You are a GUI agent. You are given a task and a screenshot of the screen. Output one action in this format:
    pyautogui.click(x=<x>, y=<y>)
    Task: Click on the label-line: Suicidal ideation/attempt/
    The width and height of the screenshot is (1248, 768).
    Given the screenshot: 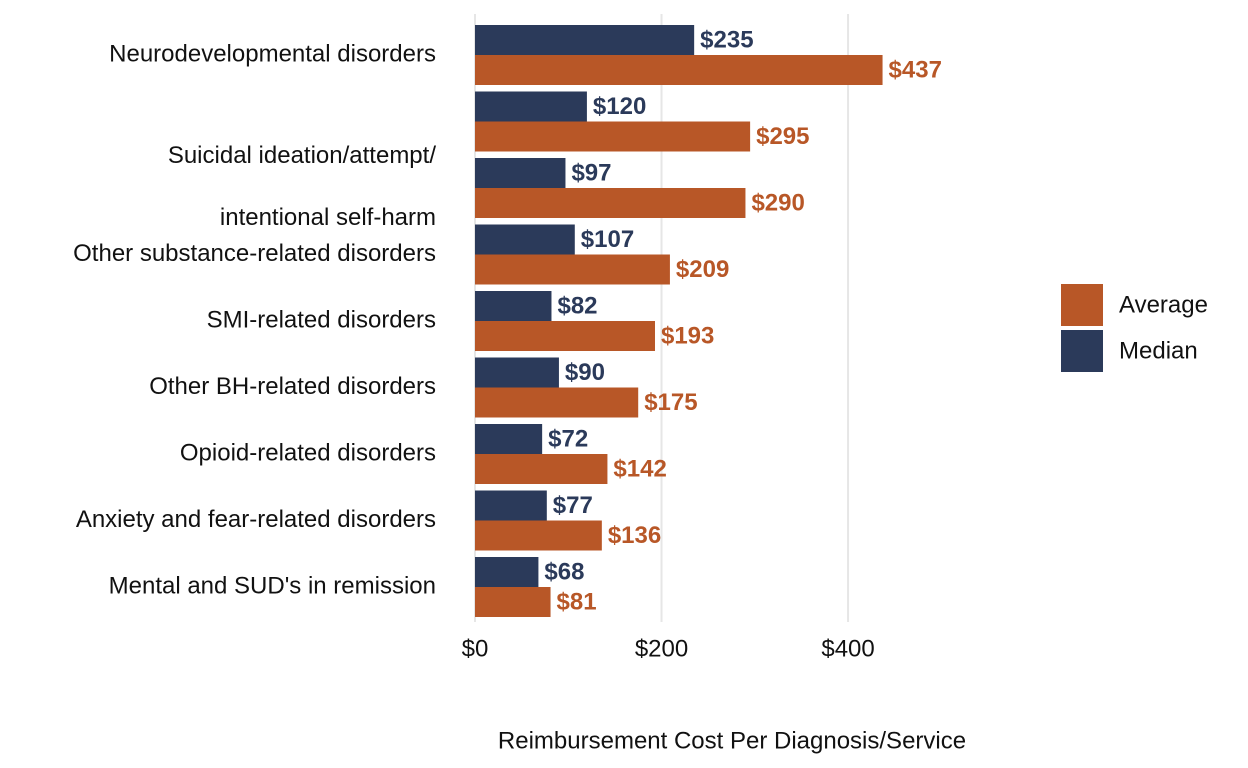 What is the action you would take?
    pyautogui.click(x=302, y=155)
    